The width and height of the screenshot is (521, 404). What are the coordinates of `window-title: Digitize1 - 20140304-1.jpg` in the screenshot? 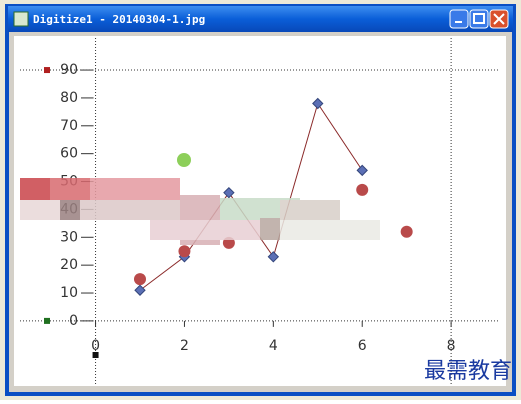 It's located at (119, 19).